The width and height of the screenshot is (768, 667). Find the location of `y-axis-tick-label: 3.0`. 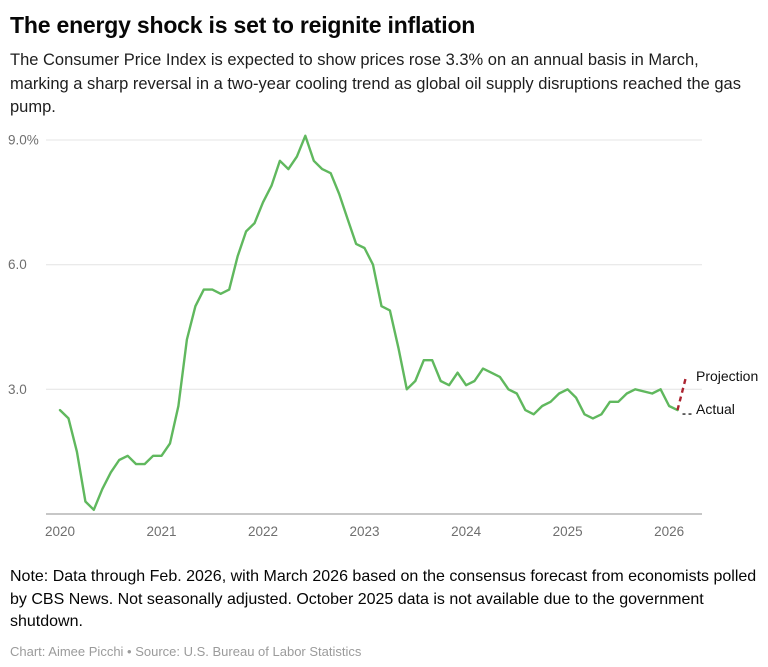

y-axis-tick-label: 3.0 is located at coordinates (17, 389).